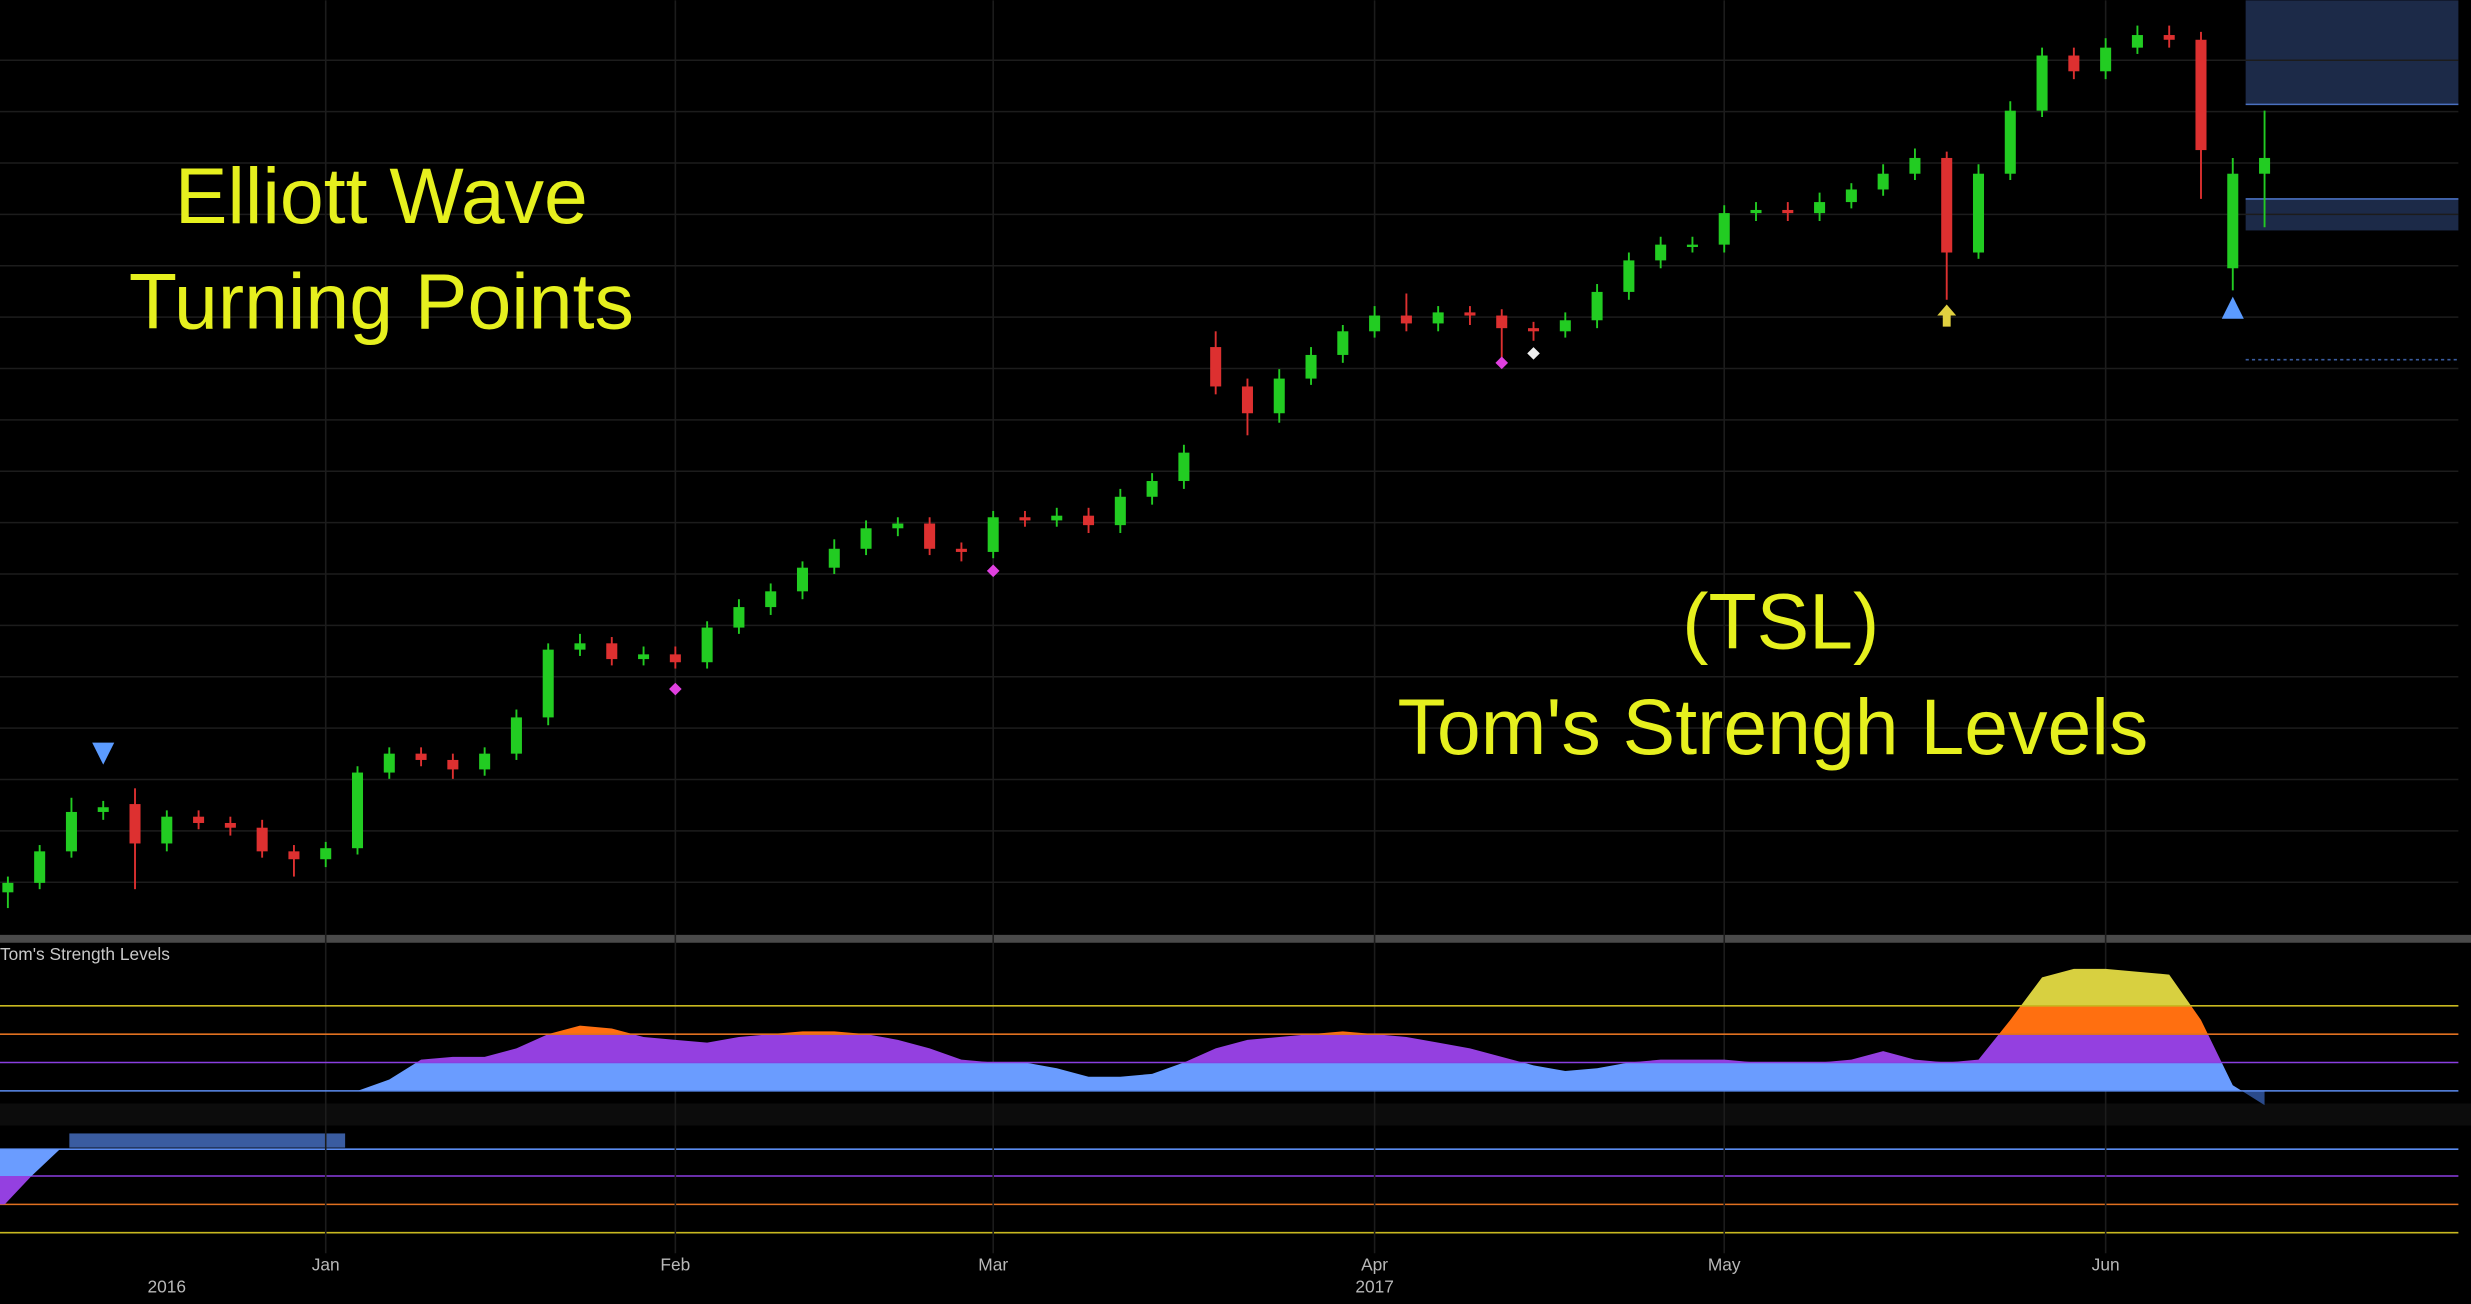 Image resolution: width=2471 pixels, height=1304 pixels. What do you see at coordinates (675, 1264) in the screenshot?
I see `x-tick-label: Feb` at bounding box center [675, 1264].